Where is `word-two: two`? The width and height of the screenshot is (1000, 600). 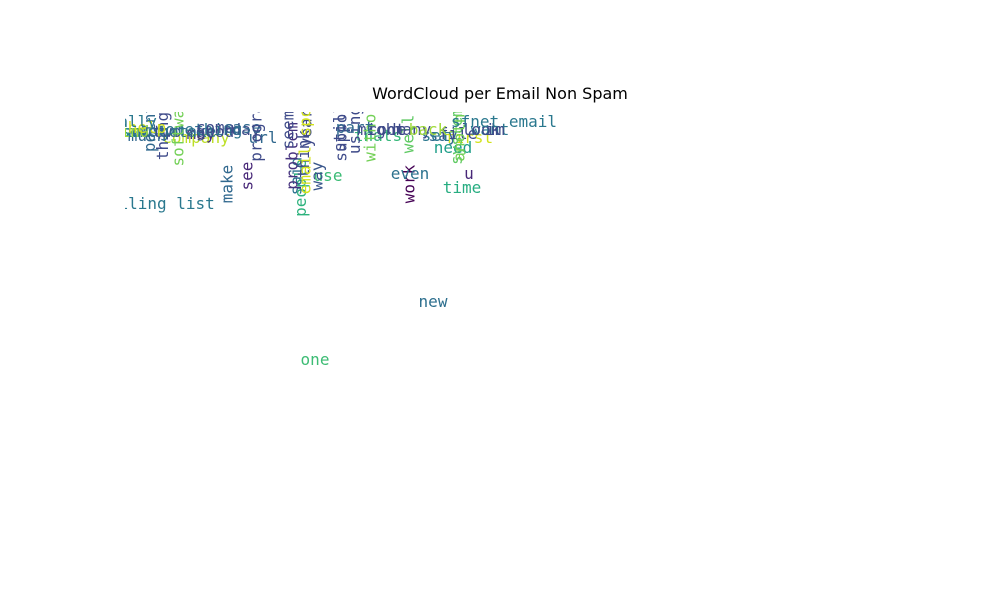
word-two: two is located at coordinates (167, 131).